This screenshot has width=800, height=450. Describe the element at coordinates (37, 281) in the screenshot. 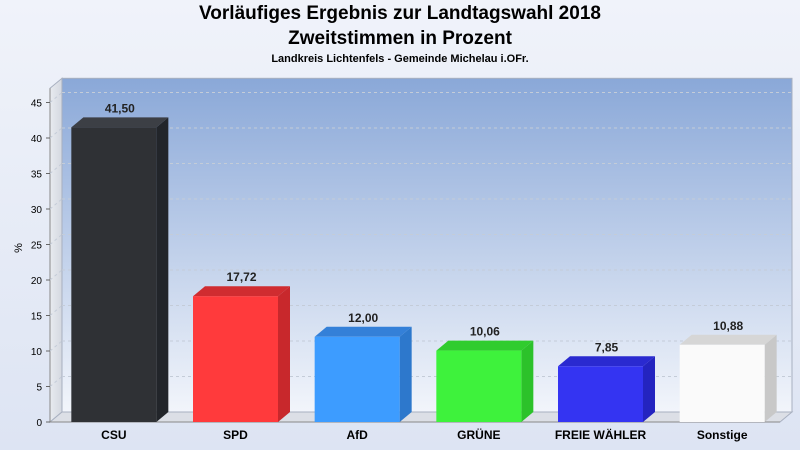

I see `y-tick-label: 20` at that location.